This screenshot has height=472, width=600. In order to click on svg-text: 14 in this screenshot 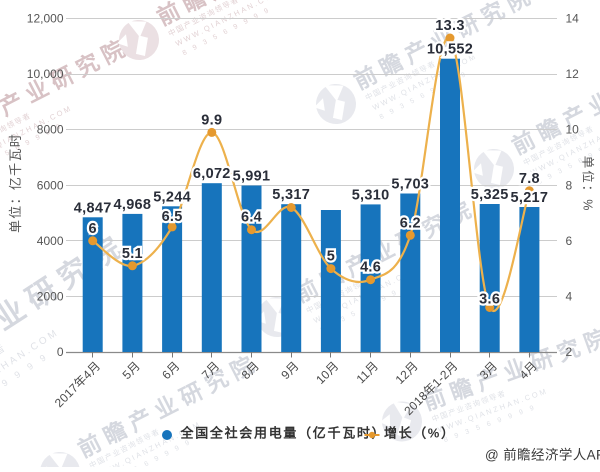, I will do `click(573, 19)`.